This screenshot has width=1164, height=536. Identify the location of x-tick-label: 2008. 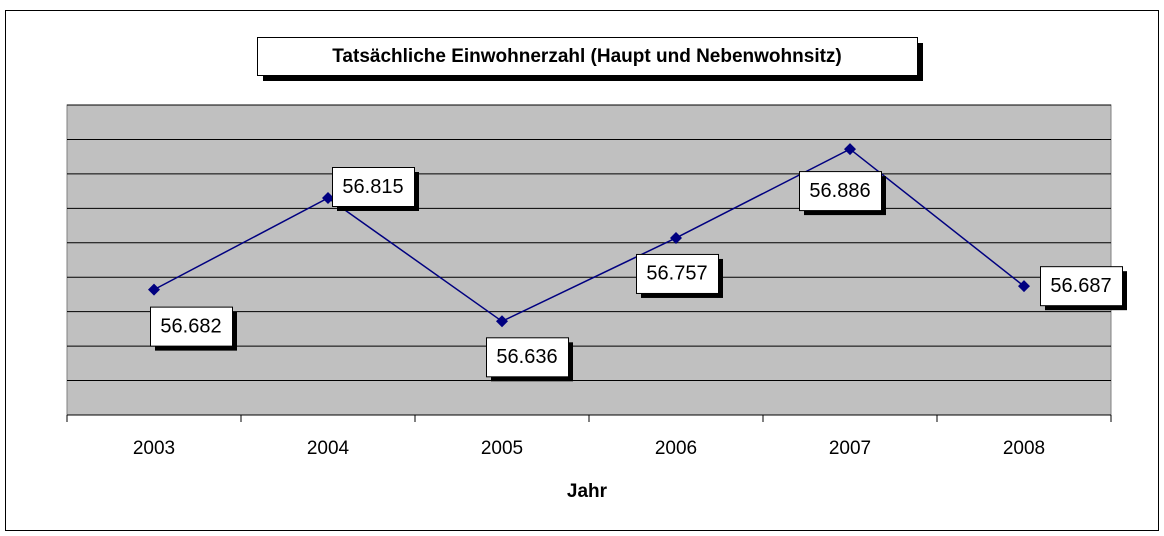
(1024, 448).